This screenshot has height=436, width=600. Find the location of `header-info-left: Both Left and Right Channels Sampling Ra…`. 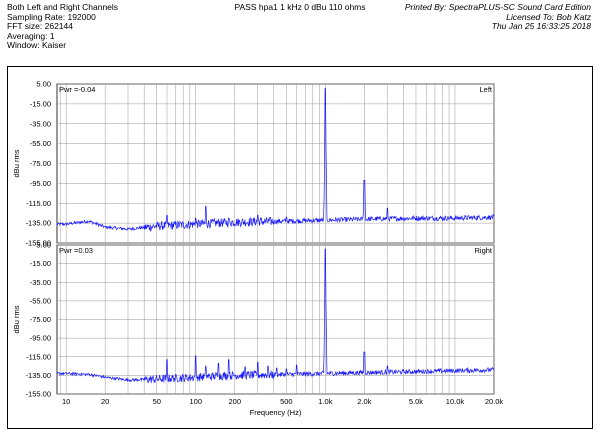

header-info-left: Both Left and Right Channels Sampling Ra… is located at coordinates (63, 26).